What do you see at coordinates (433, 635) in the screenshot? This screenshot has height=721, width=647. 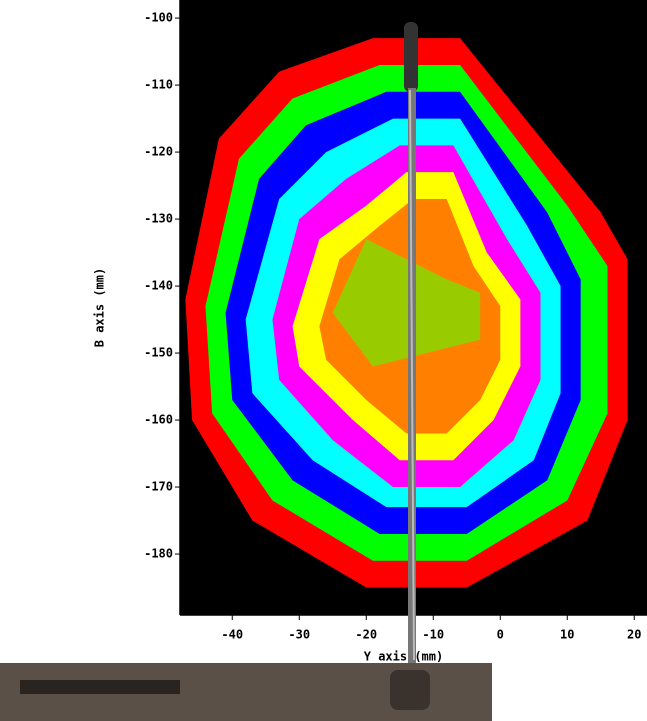 I see `x-tick-label: -10` at bounding box center [433, 635].